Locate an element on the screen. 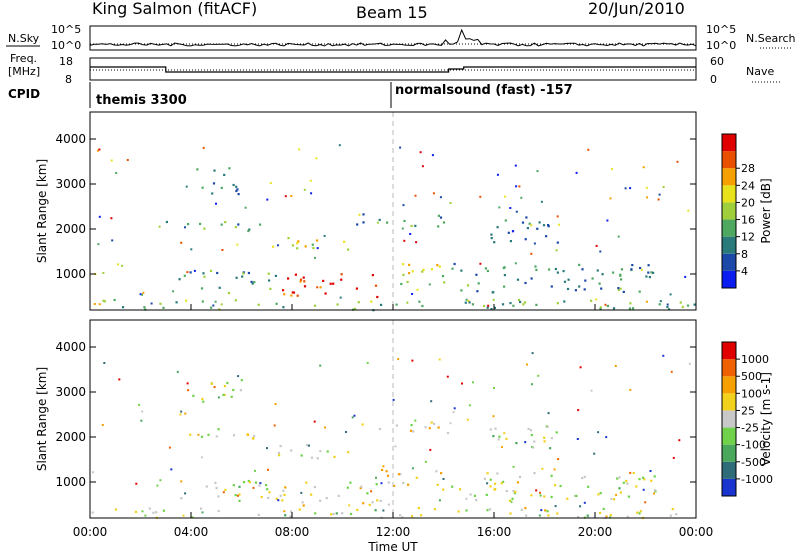 This screenshot has height=558, width=800. nsky-trace is located at coordinates (393, 37).